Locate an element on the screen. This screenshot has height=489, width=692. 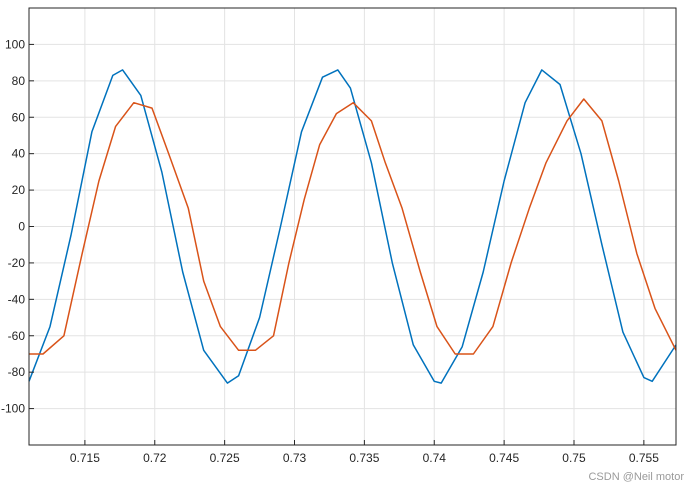
y-tick-label: 0 is located at coordinates (21, 227).